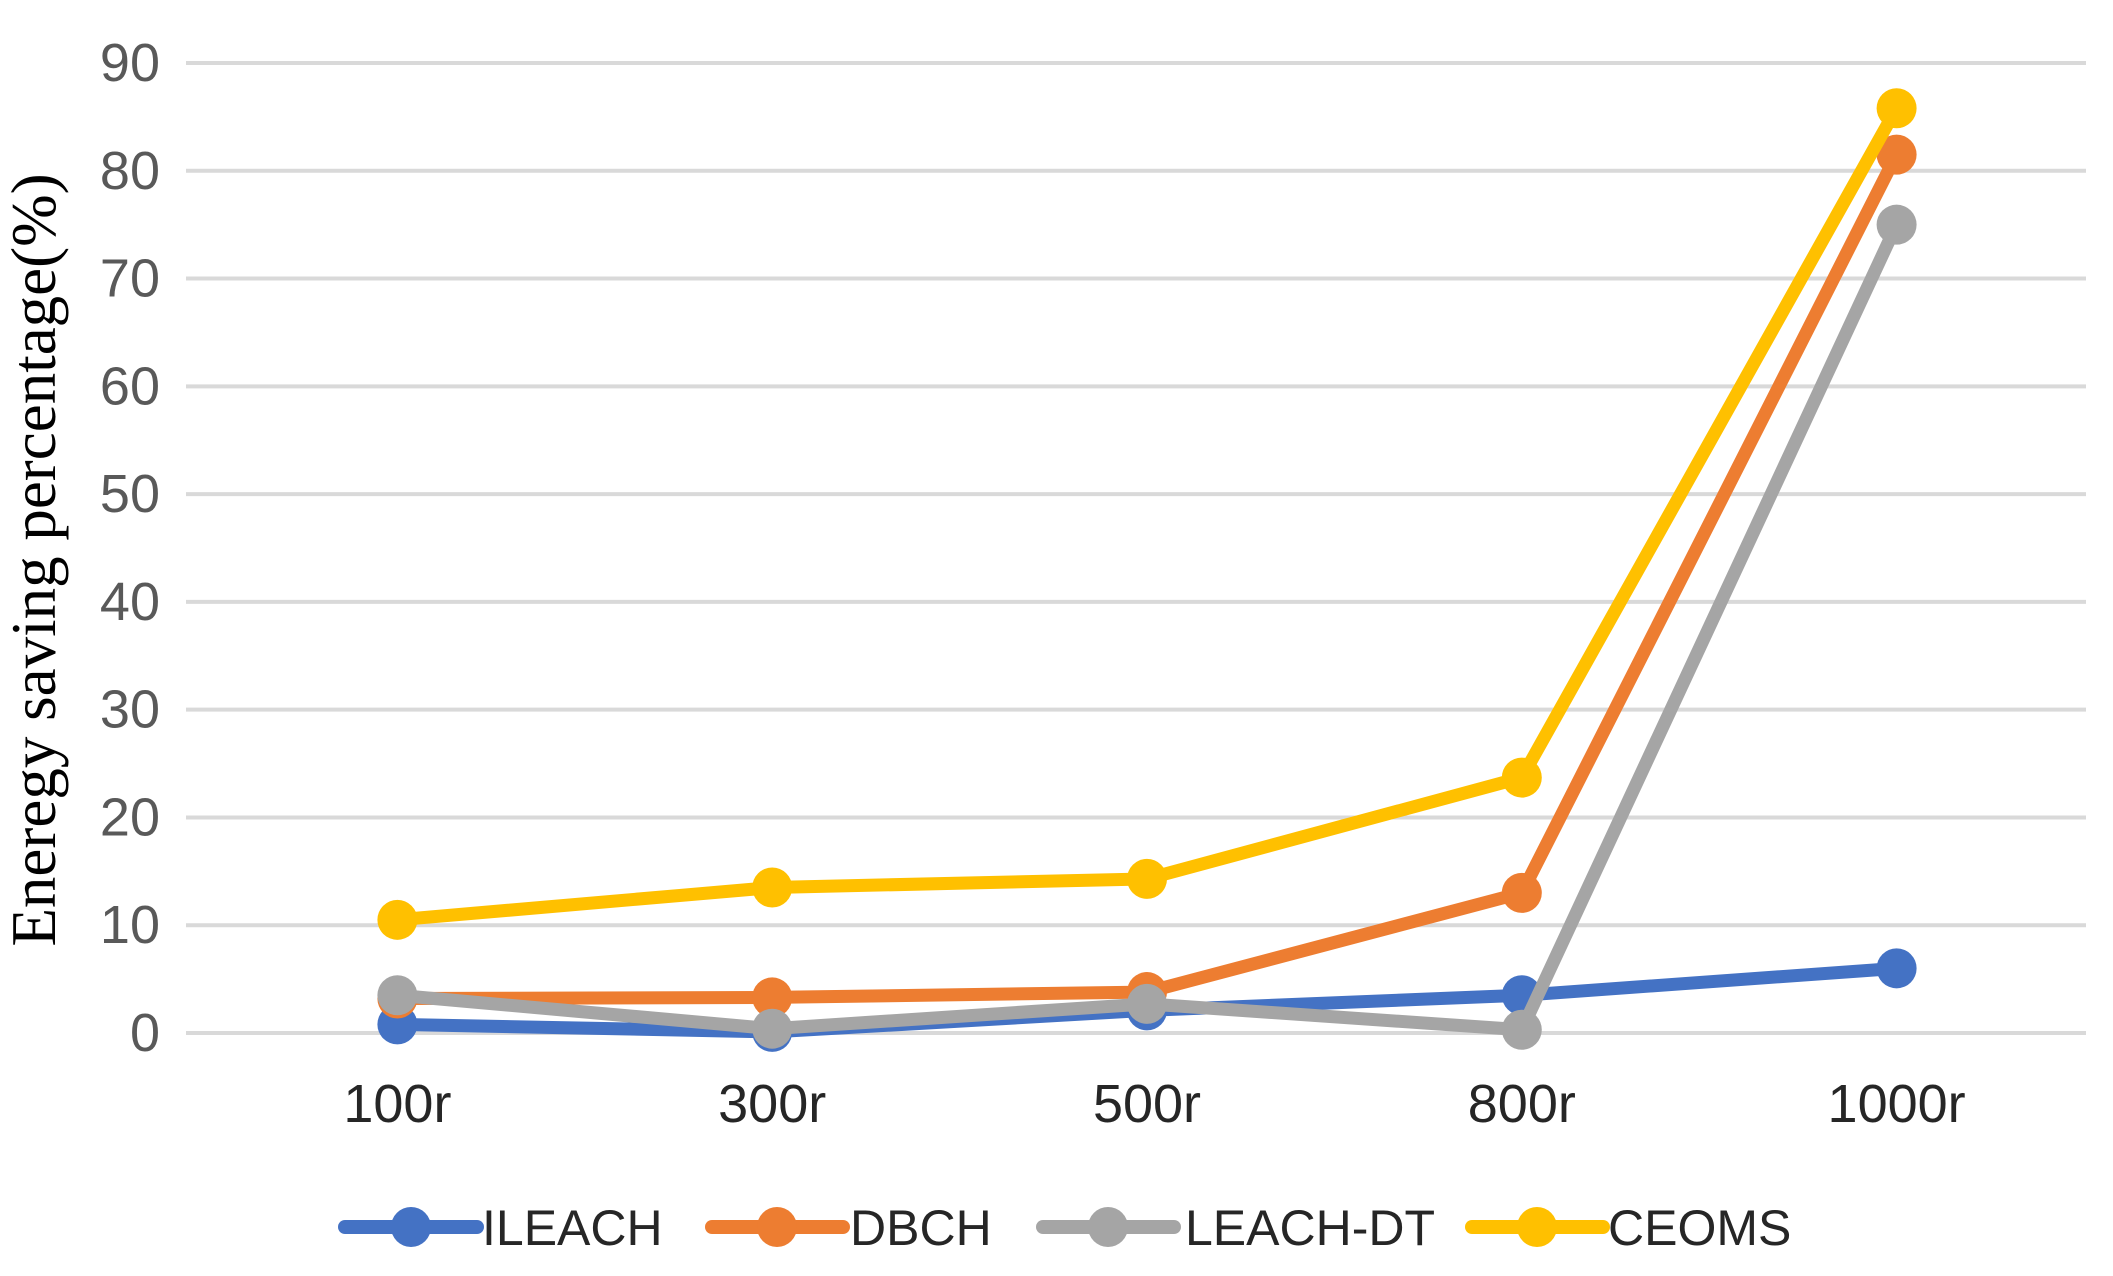 This screenshot has height=1276, width=2113. I want to click on legend-swatch-dot-ceoms, so click(1537, 1227).